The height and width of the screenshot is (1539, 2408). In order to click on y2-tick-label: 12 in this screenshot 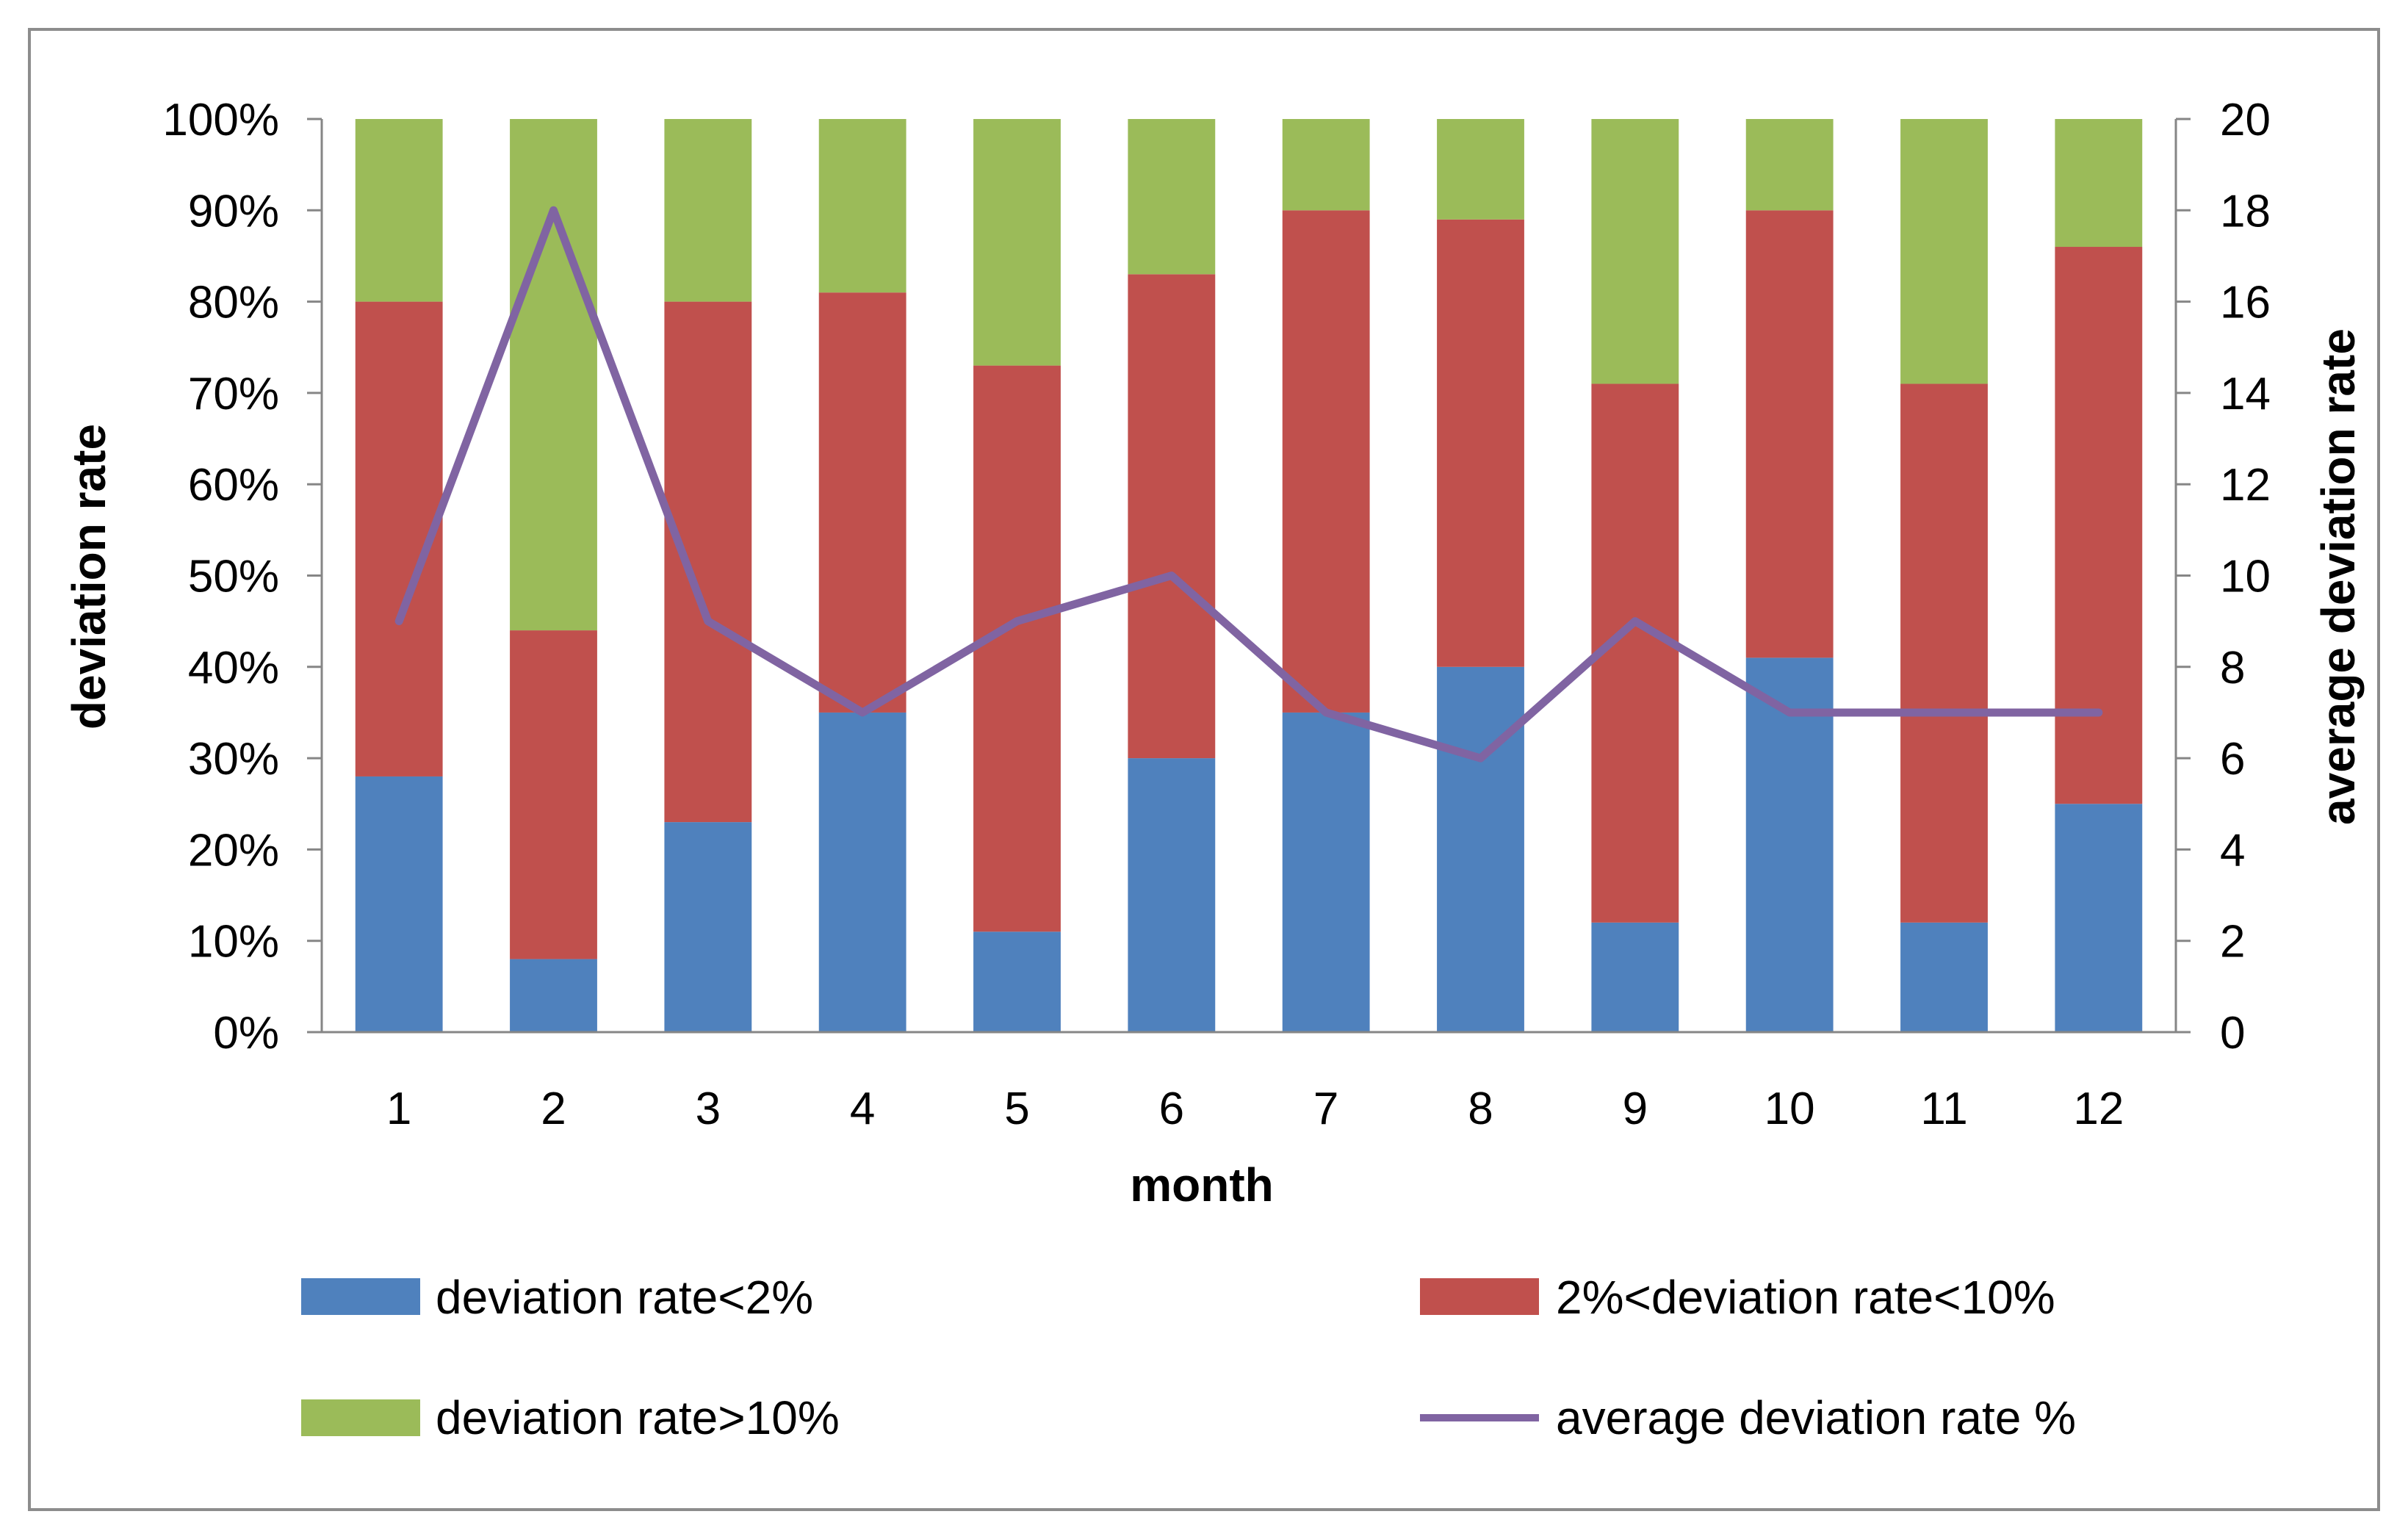, I will do `click(2245, 485)`.